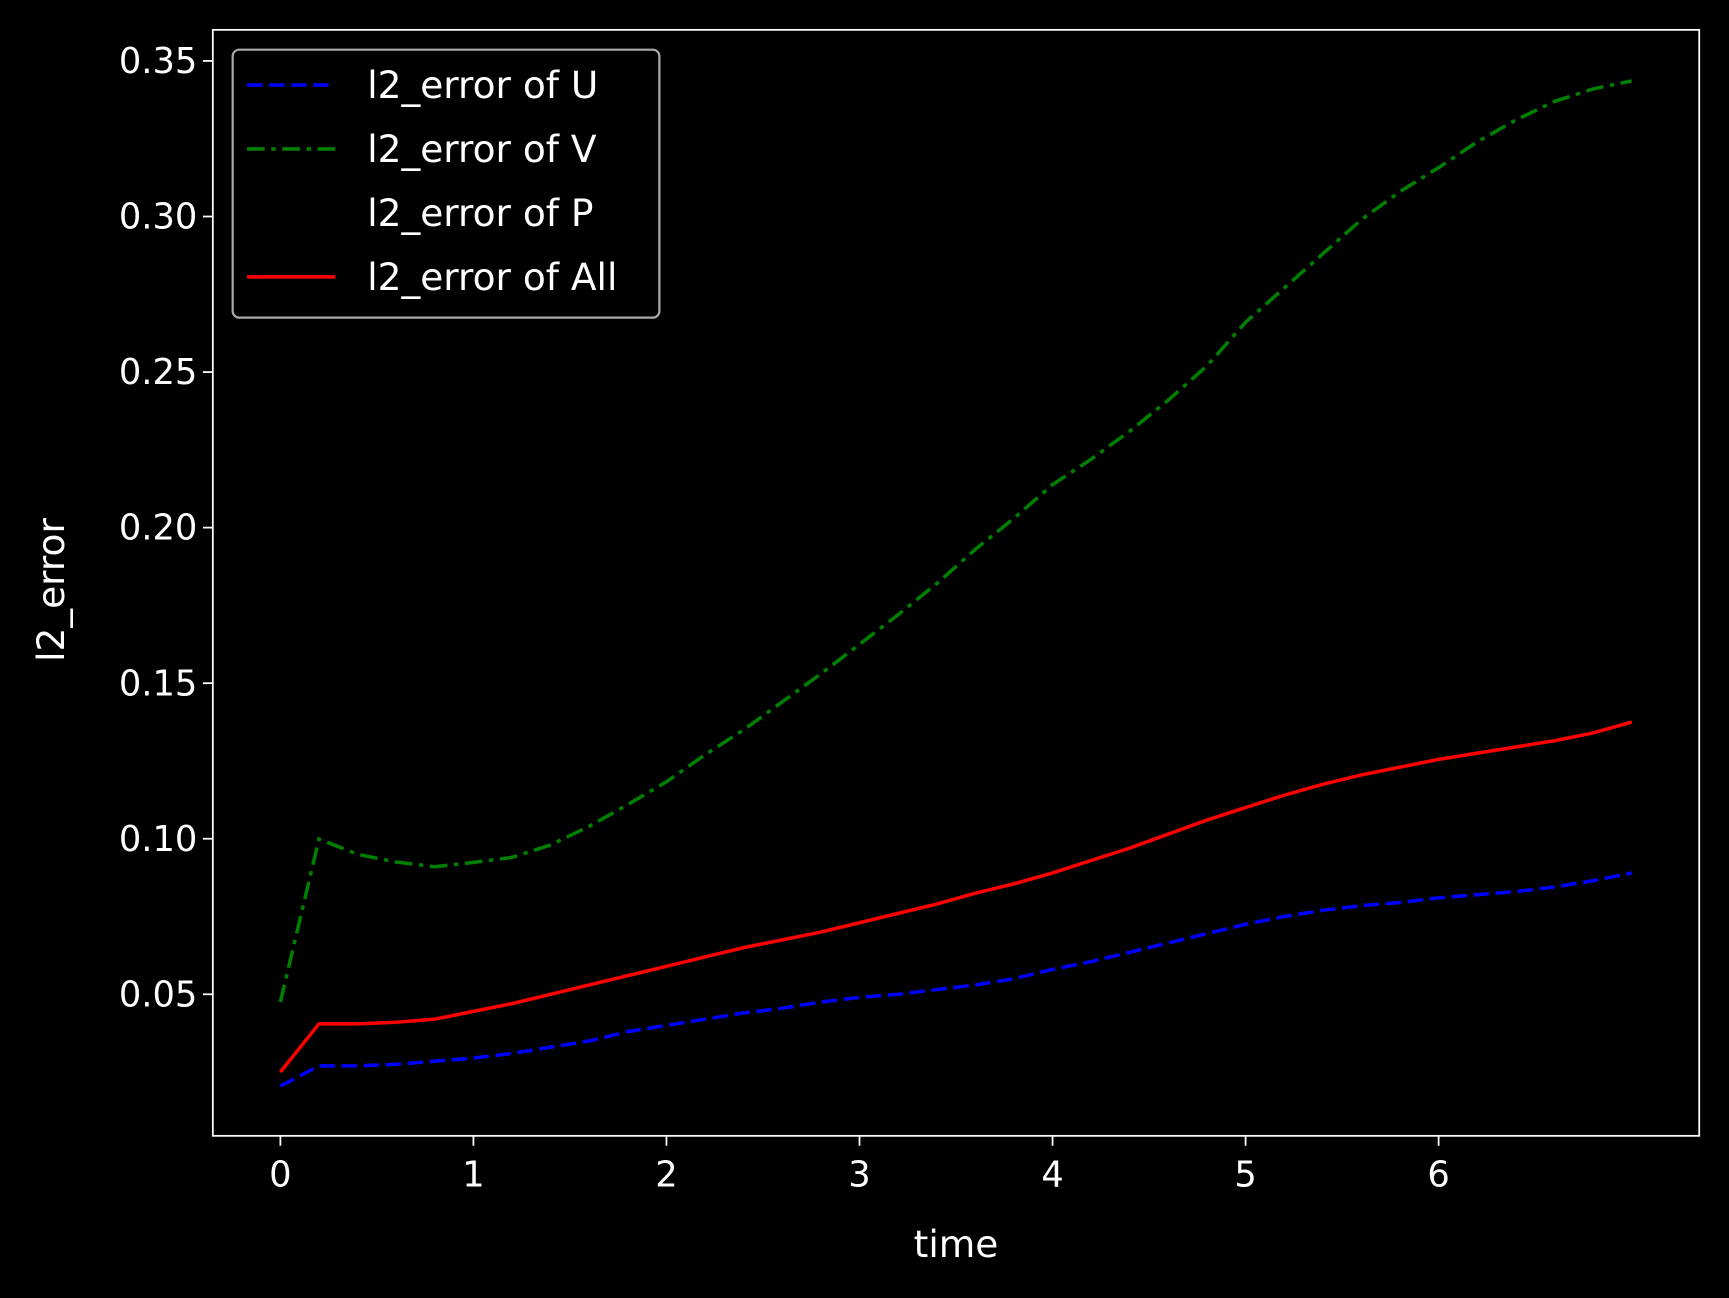 The image size is (1729, 1298). I want to click on y-tick-label: 0.30, so click(158, 217).